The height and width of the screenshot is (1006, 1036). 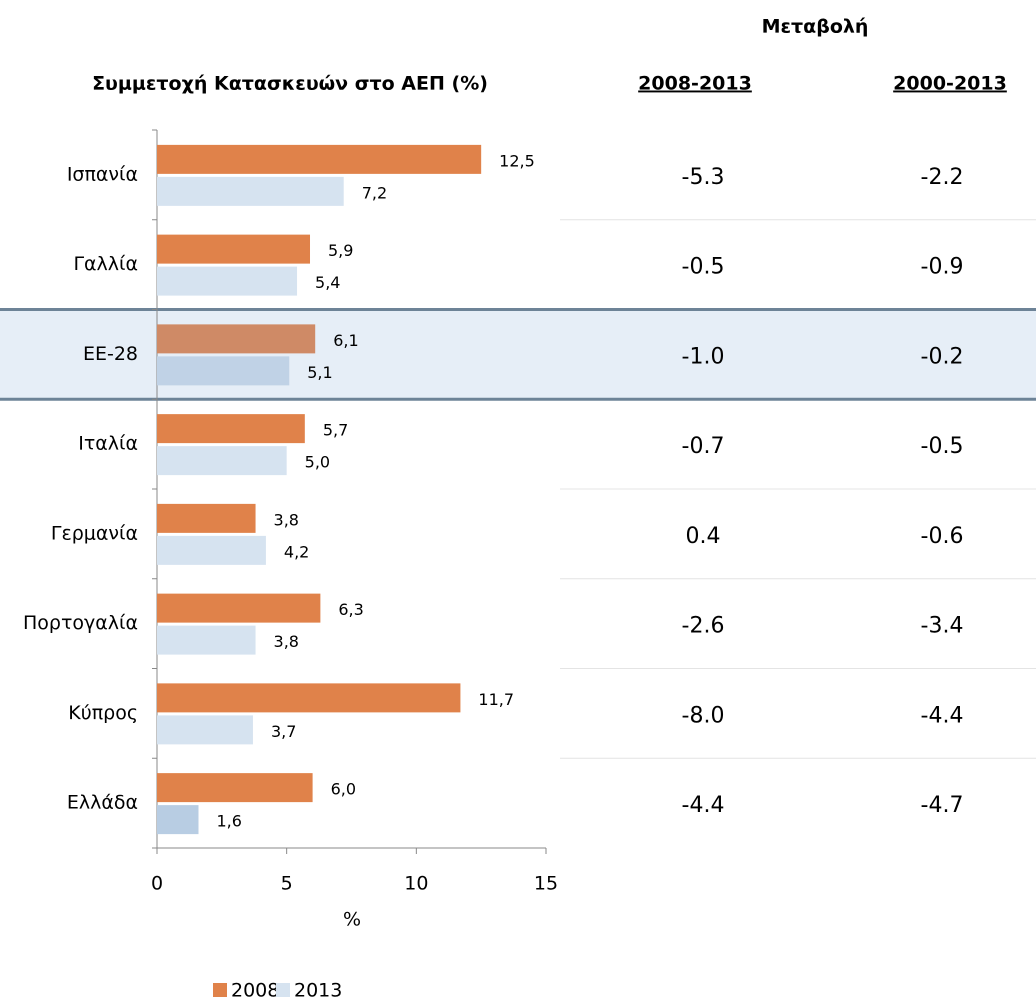 What do you see at coordinates (352, 920) in the screenshot?
I see `x-axis-label: %` at bounding box center [352, 920].